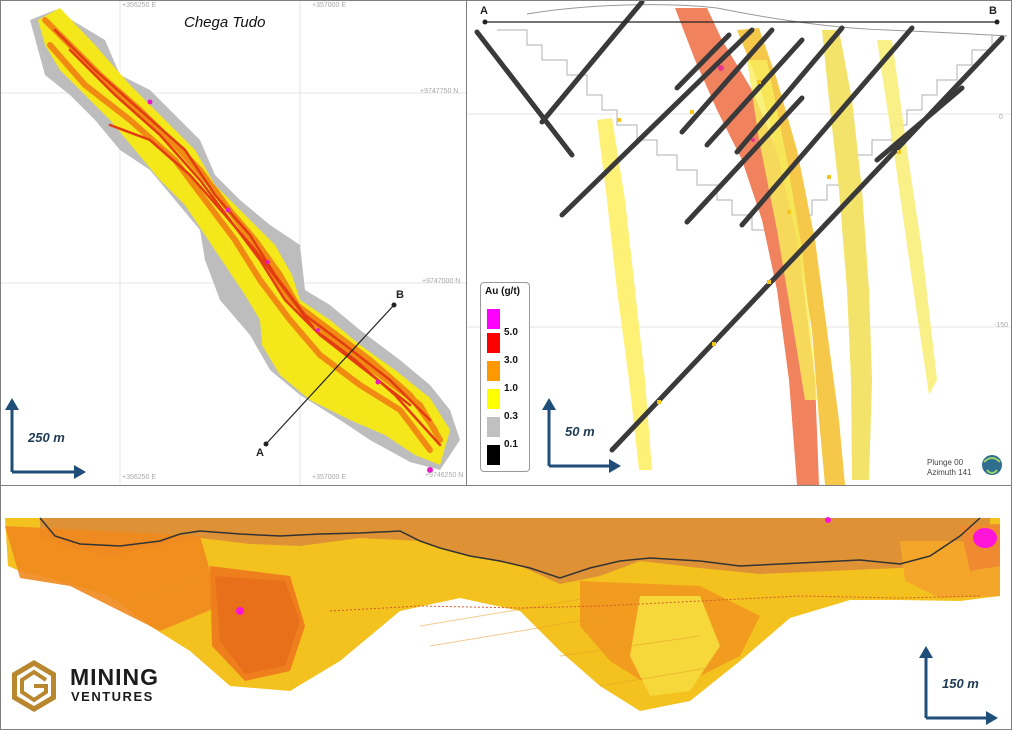 The width and height of the screenshot is (1012, 730). What do you see at coordinates (949, 472) in the screenshot?
I see `azimuth-label: Azimuth 141` at bounding box center [949, 472].